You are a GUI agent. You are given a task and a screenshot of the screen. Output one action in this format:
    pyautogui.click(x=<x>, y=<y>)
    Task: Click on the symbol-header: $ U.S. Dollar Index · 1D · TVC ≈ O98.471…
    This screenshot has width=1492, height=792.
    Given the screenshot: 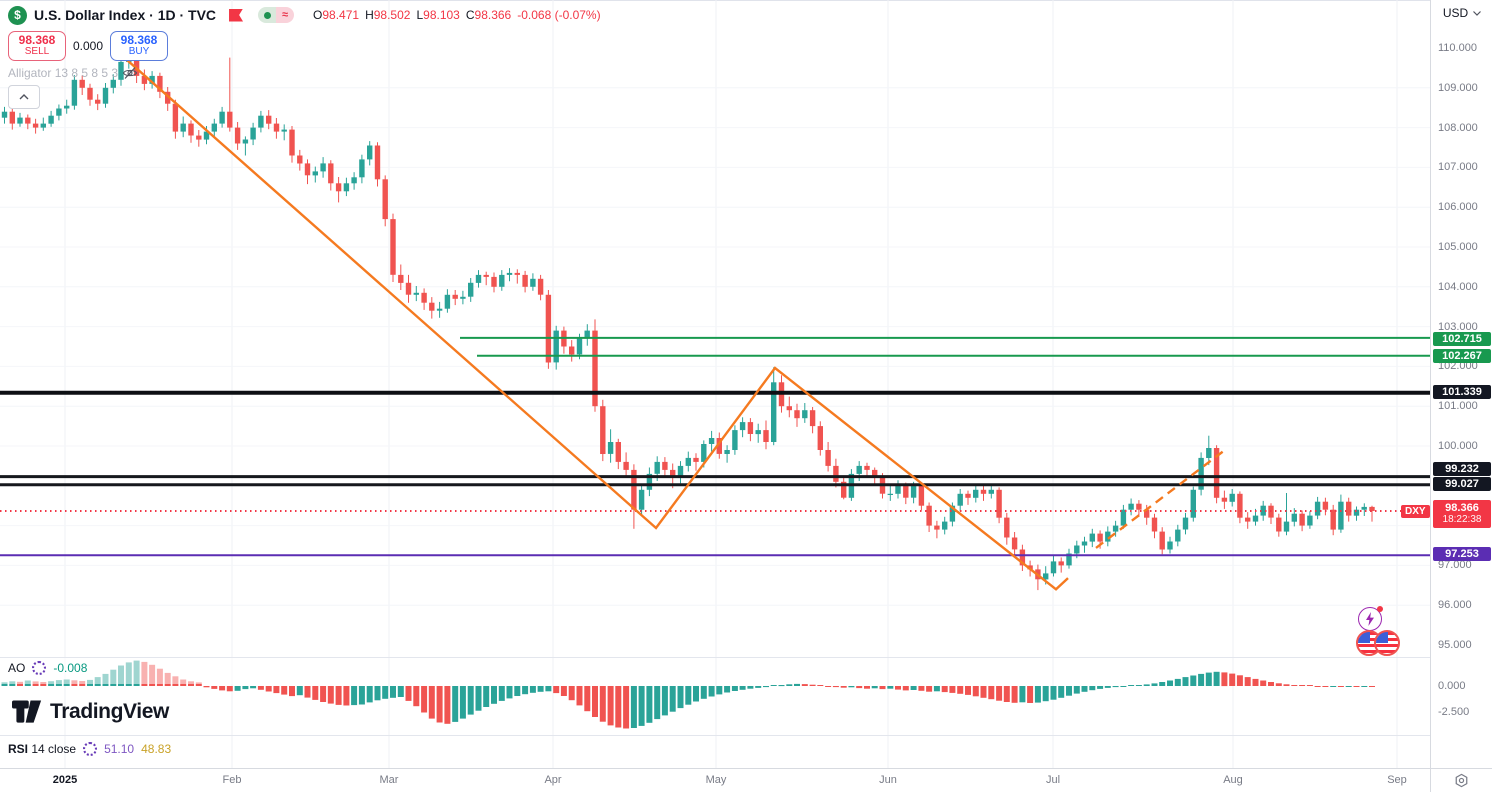 What is the action you would take?
    pyautogui.click(x=304, y=15)
    